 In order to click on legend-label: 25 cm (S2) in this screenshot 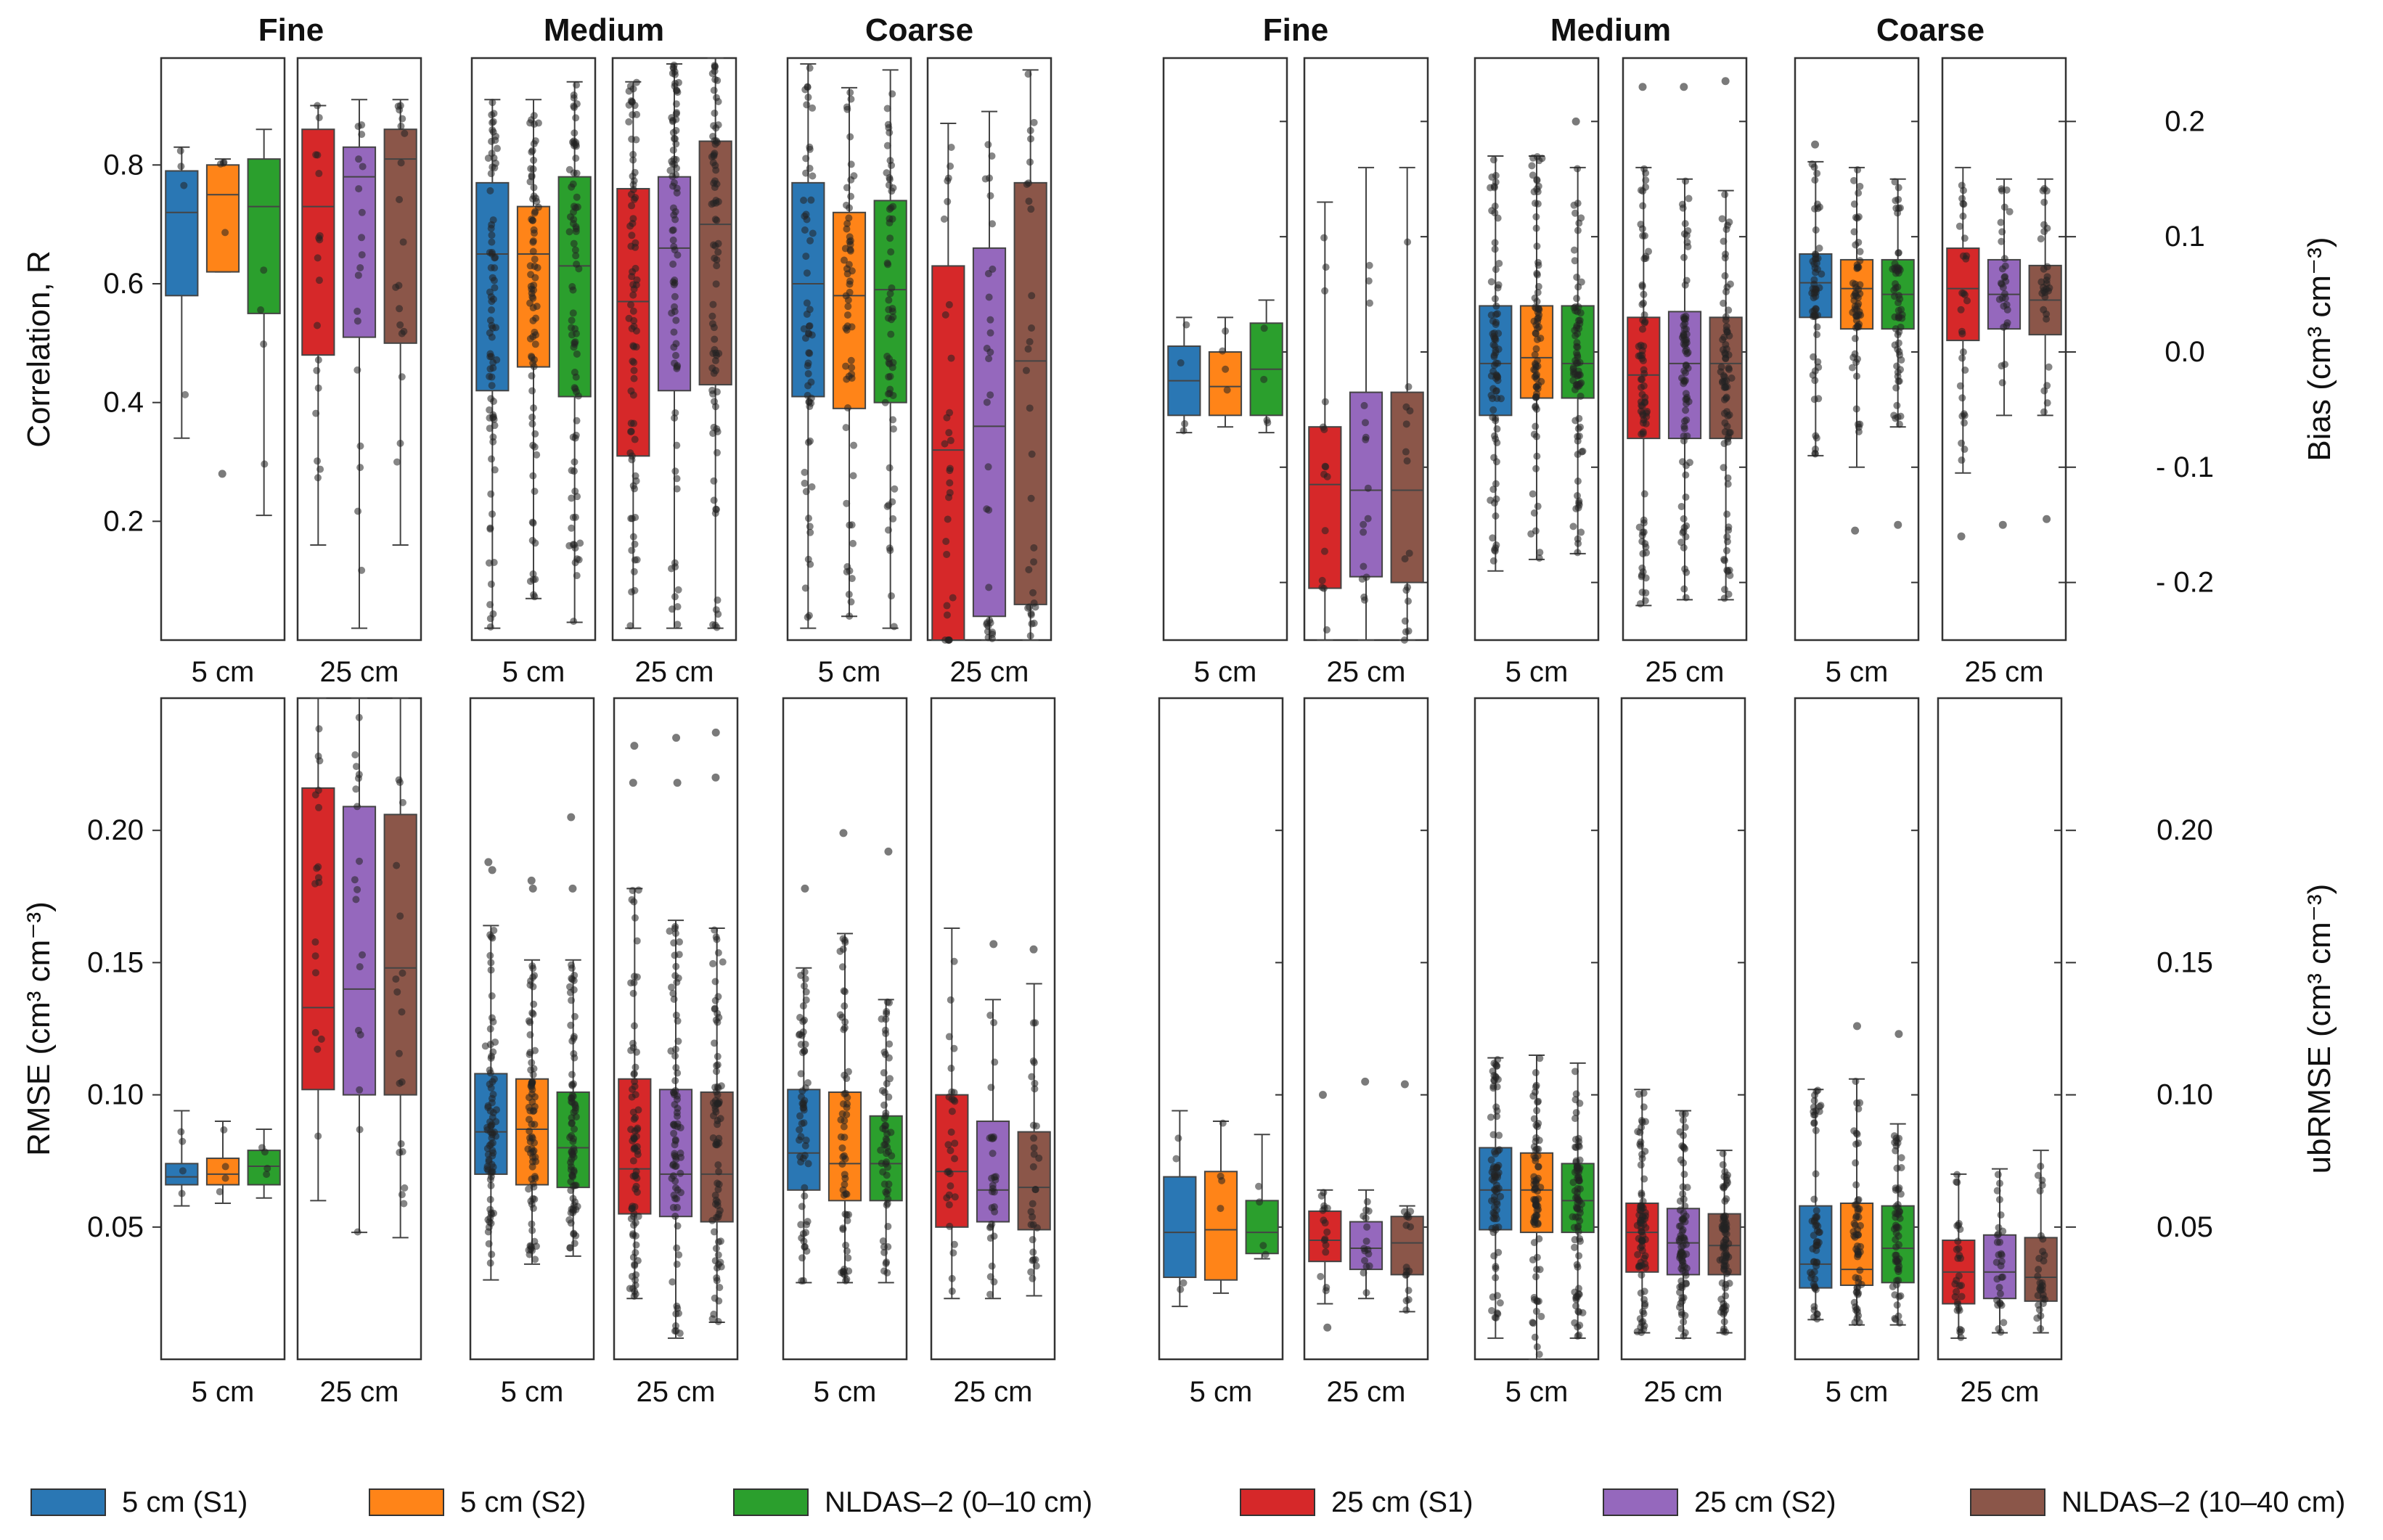, I will do `click(1765, 1502)`.